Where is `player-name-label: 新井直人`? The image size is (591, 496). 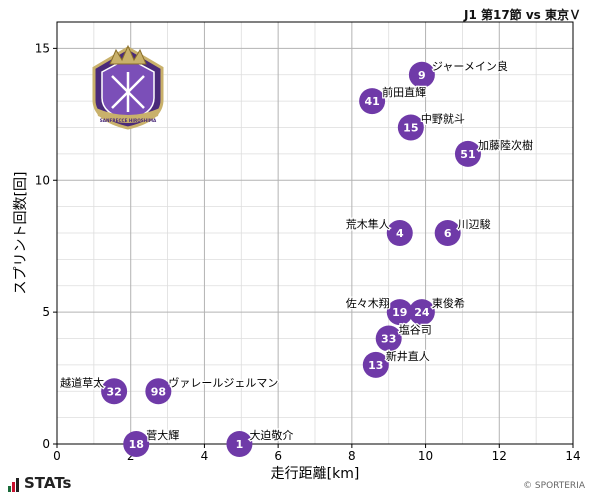 player-name-label: 新井直人 is located at coordinates (408, 356).